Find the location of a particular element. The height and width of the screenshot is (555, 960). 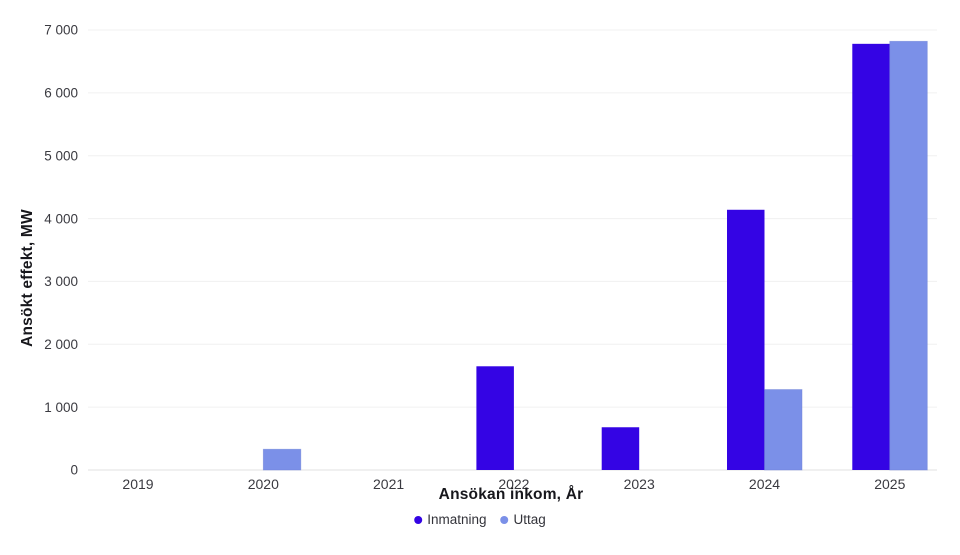

legend-item-uttag: Uttag is located at coordinates (523, 519).